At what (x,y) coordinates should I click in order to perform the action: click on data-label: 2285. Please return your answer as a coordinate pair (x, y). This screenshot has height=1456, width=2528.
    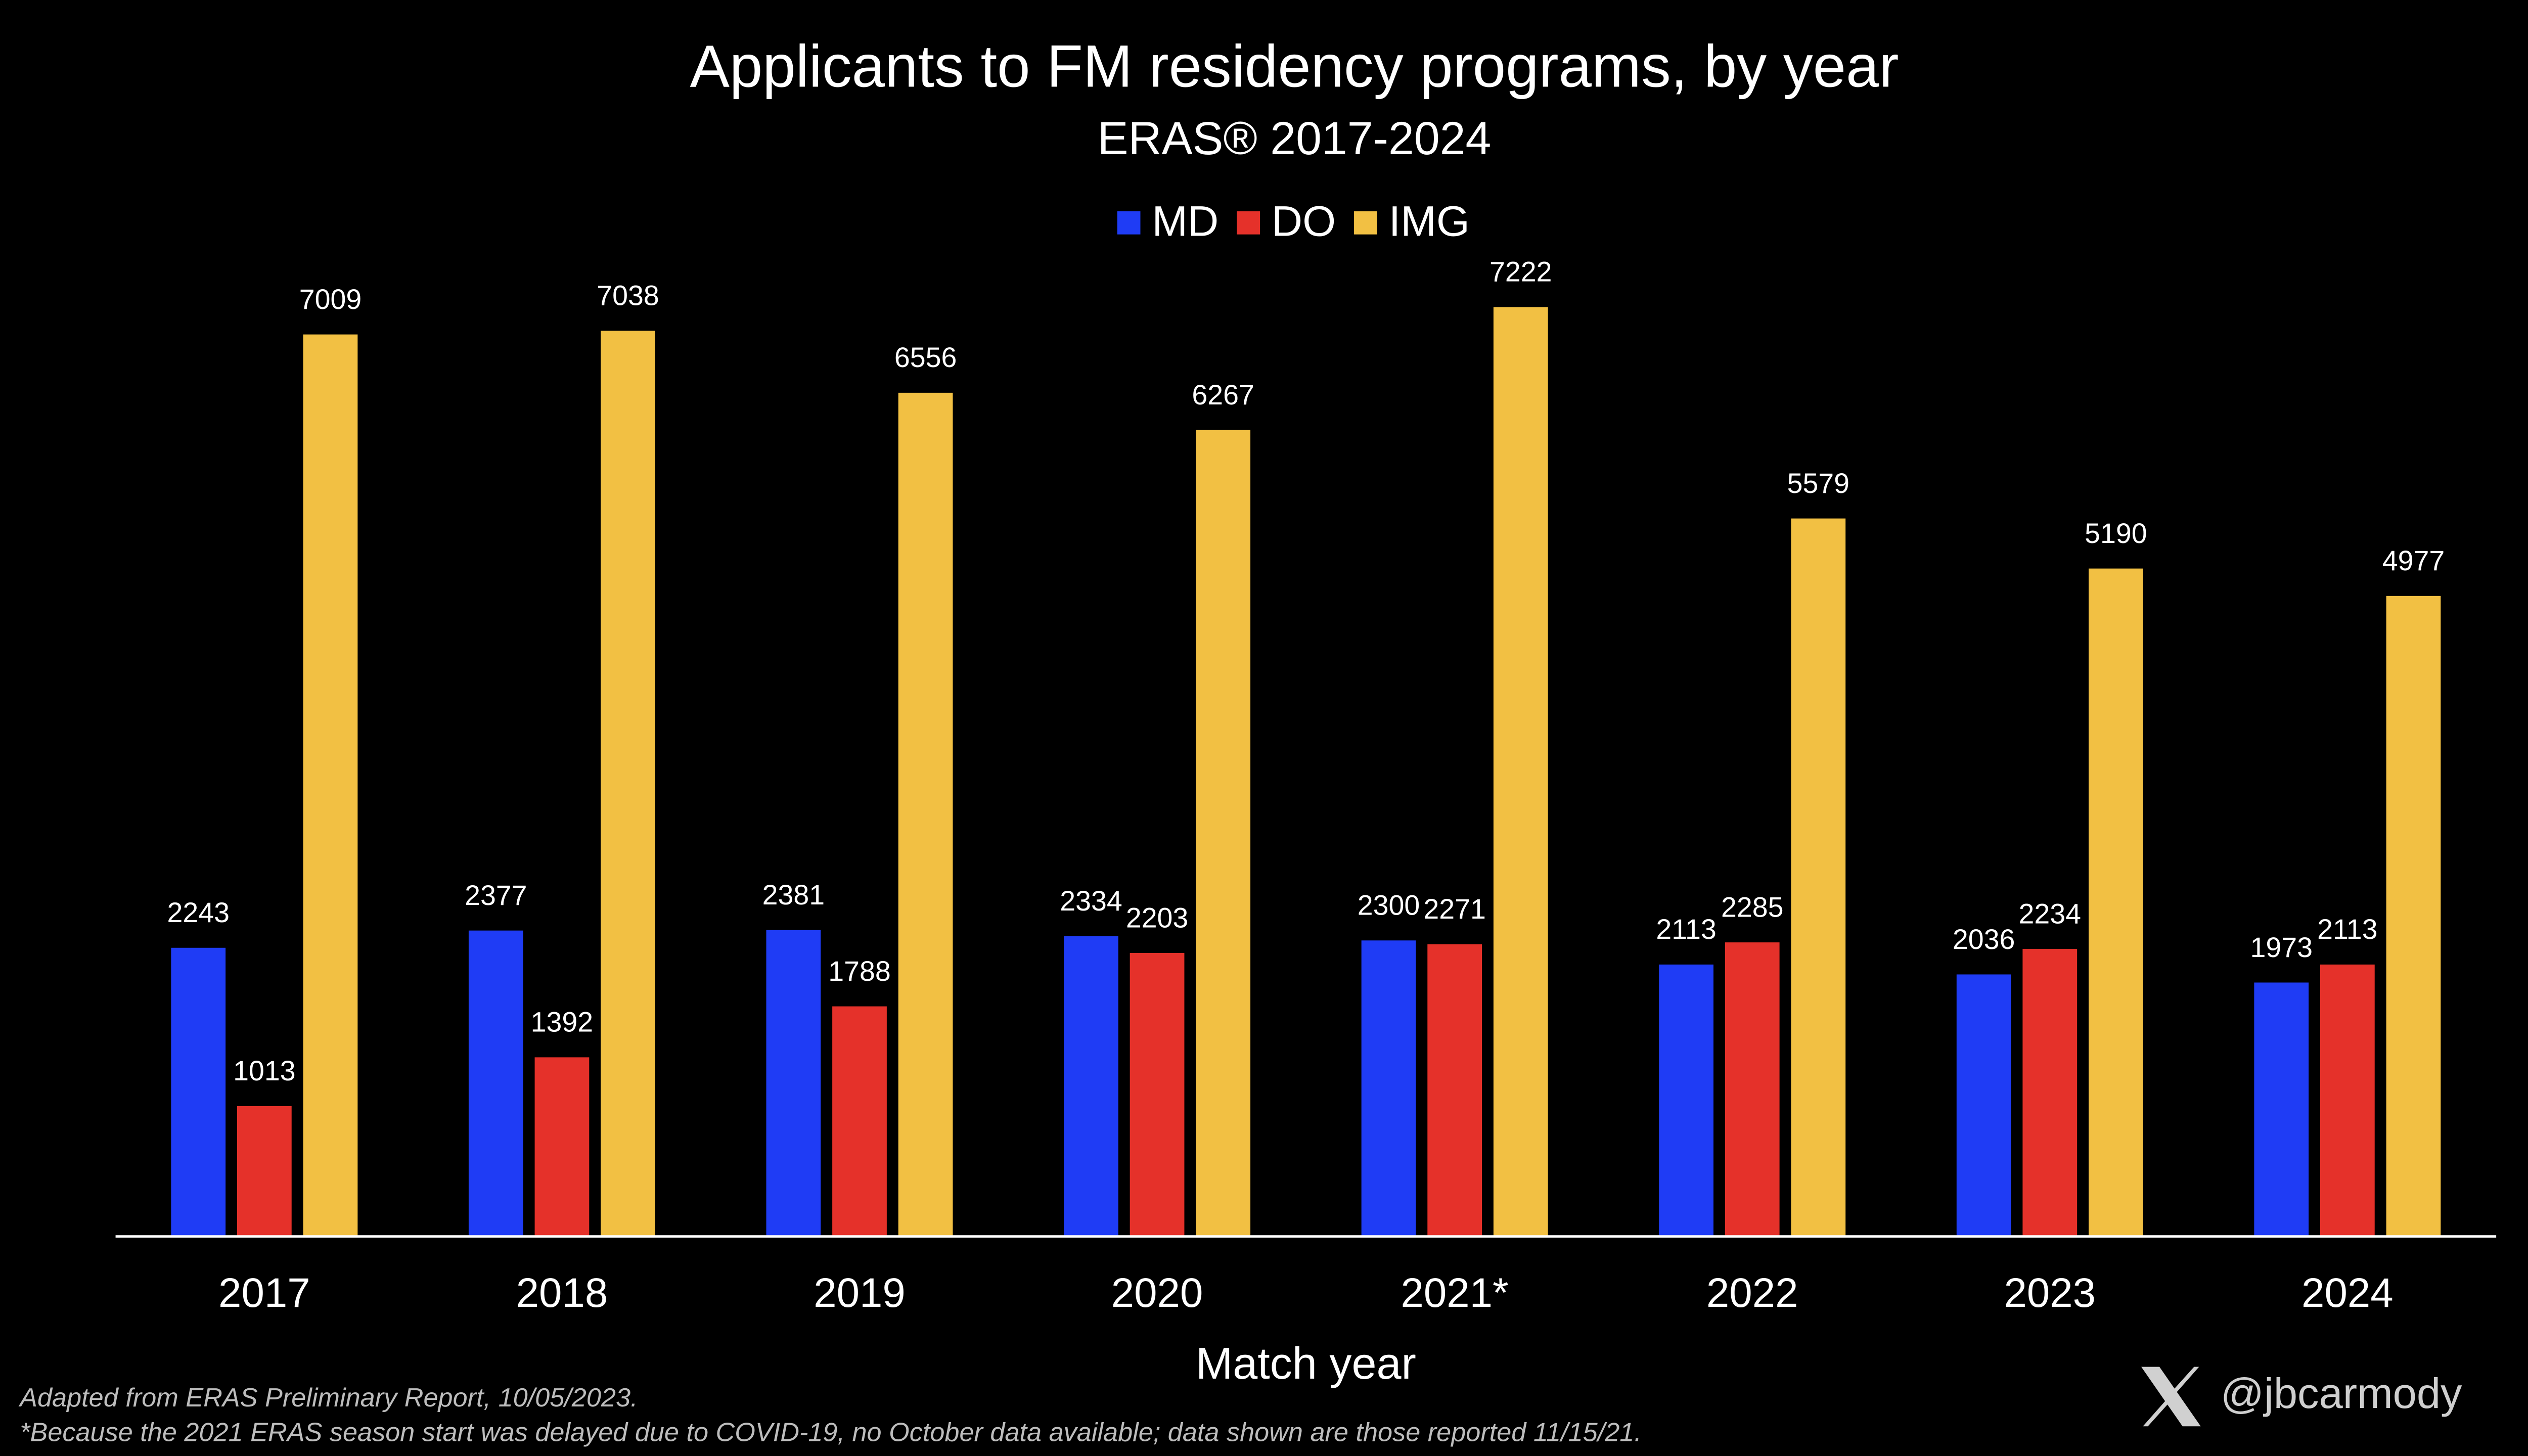
    Looking at the image, I should click on (1752, 907).